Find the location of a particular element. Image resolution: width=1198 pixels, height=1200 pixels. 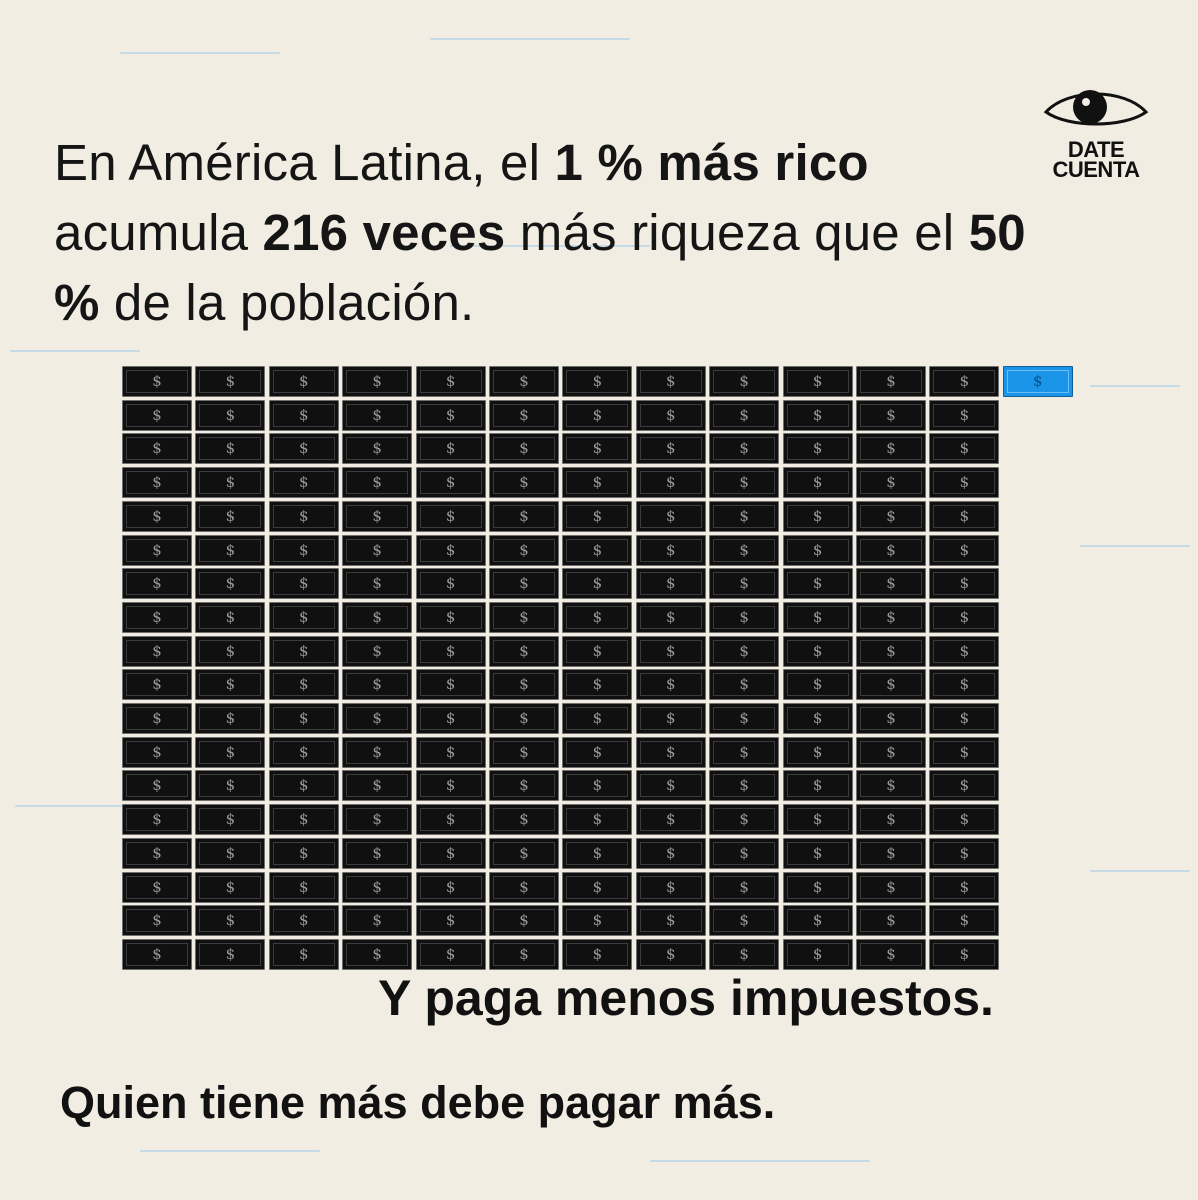

headline-text: más riqueza que el is located at coordinates (737, 232).